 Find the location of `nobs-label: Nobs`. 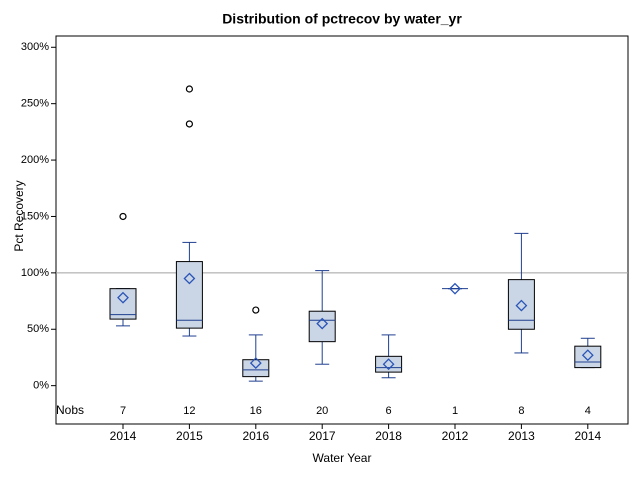

nobs-label: Nobs is located at coordinates (70, 410).